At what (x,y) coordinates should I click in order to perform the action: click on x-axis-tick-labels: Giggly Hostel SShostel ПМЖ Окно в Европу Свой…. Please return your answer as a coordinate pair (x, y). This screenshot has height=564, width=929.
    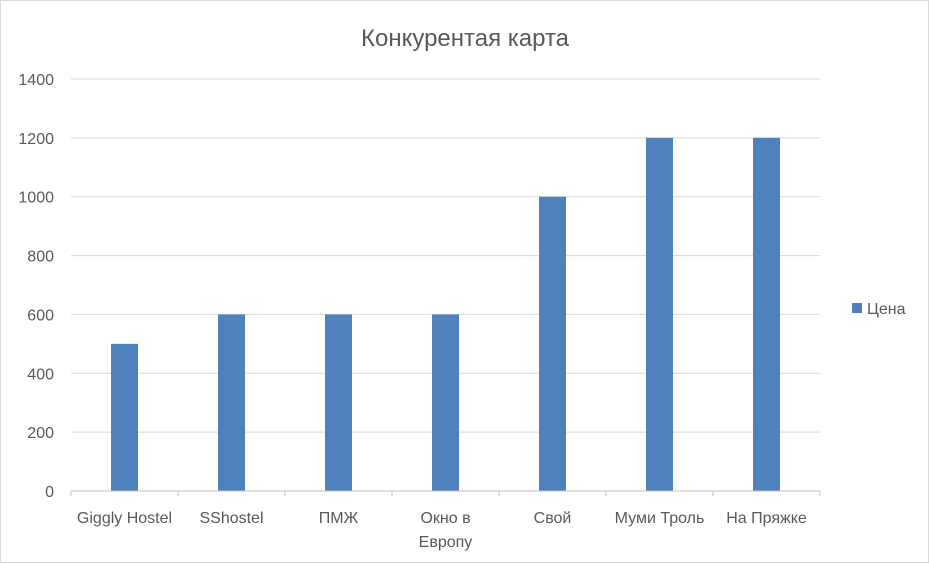
    Looking at the image, I should click on (442, 530).